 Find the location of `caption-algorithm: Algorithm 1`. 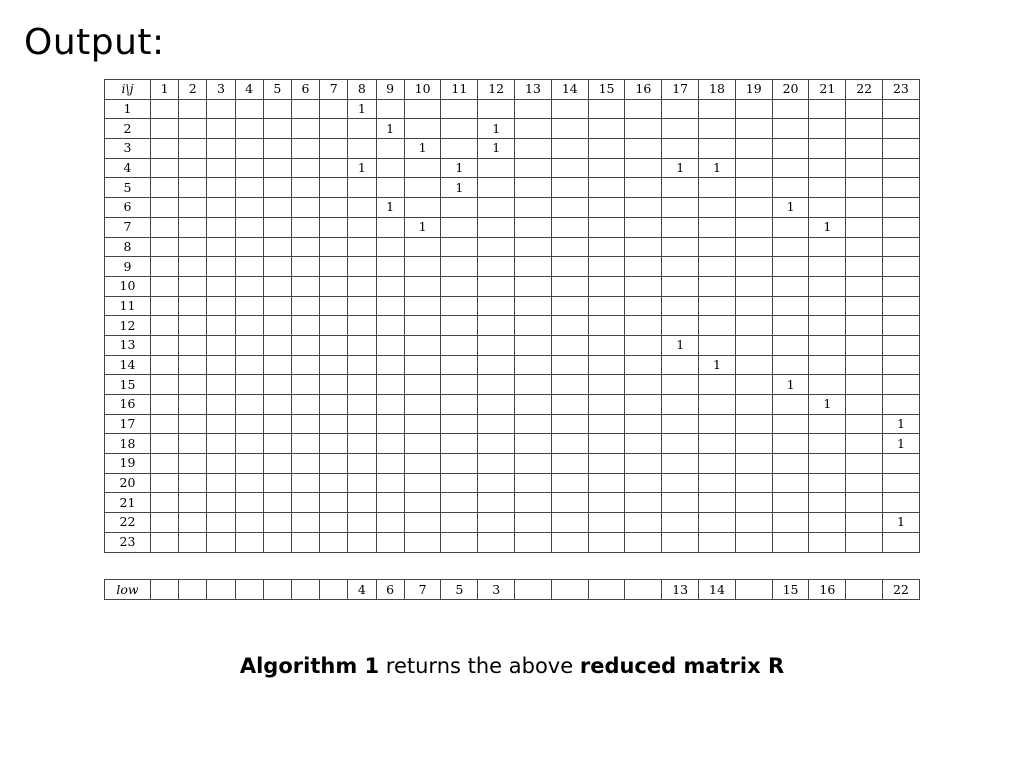

caption-algorithm: Algorithm 1 is located at coordinates (309, 666).